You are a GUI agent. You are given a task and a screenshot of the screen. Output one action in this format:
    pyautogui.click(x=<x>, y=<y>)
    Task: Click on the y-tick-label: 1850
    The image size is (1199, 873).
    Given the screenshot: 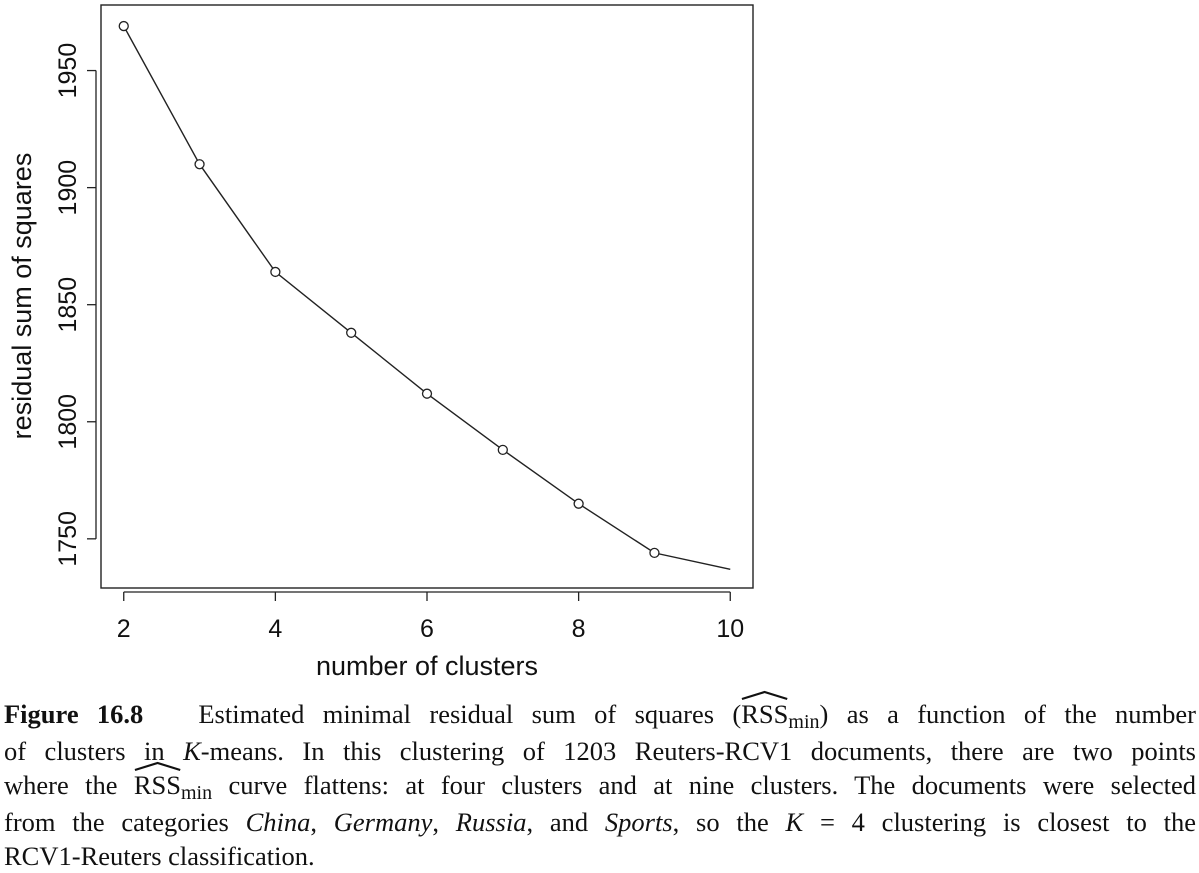 What is the action you would take?
    pyautogui.click(x=68, y=305)
    